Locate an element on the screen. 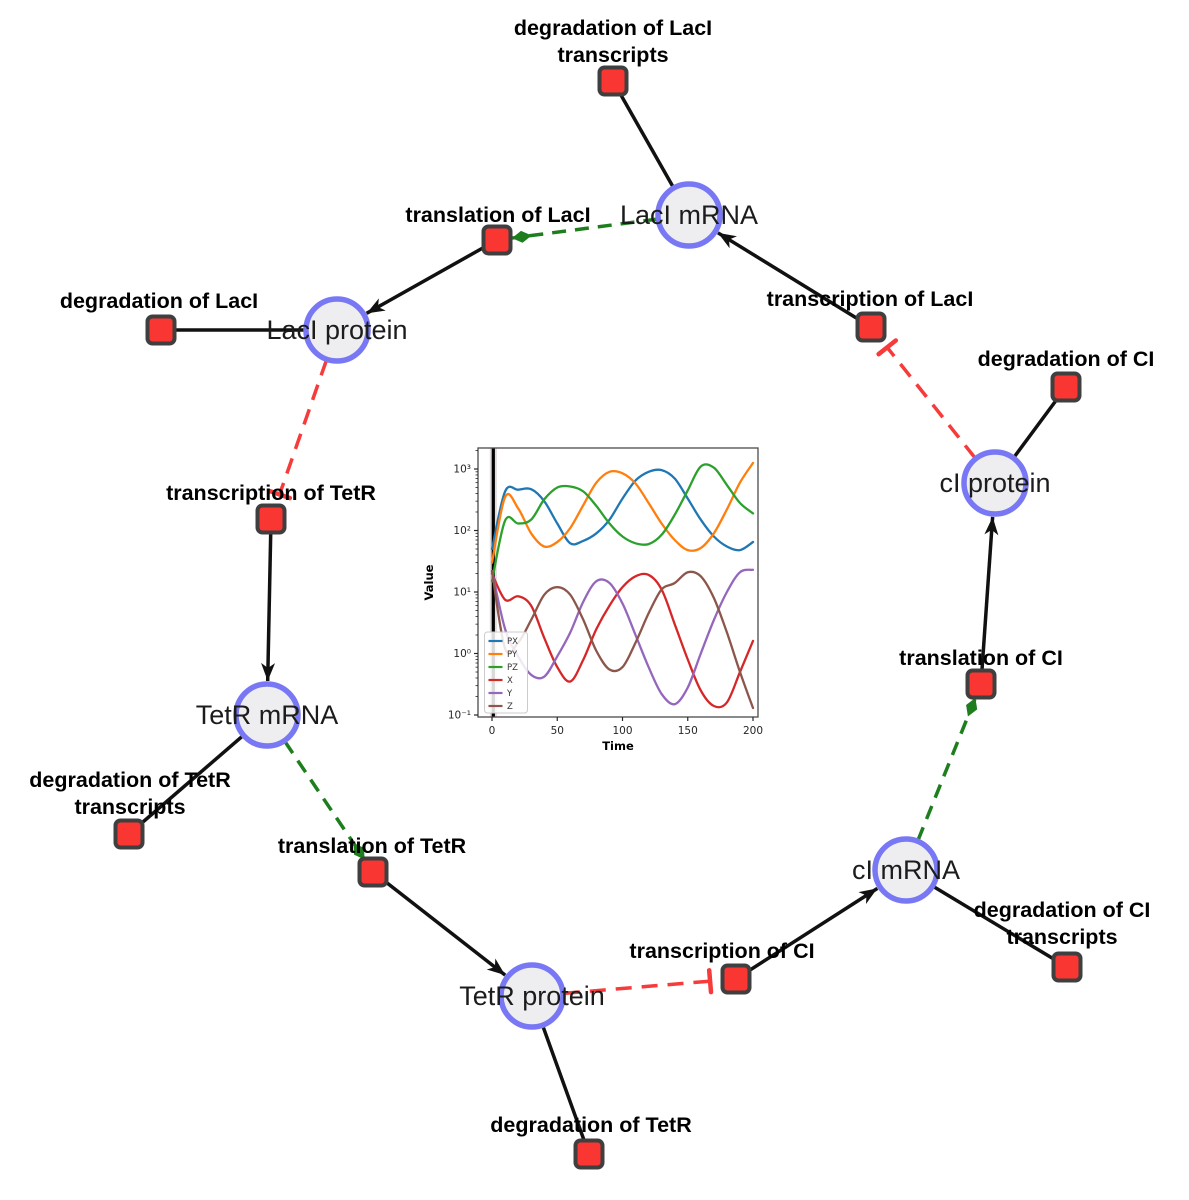 Image resolution: width=1189 pixels, height=1200 pixels. legend-label-x: X is located at coordinates (510, 681).